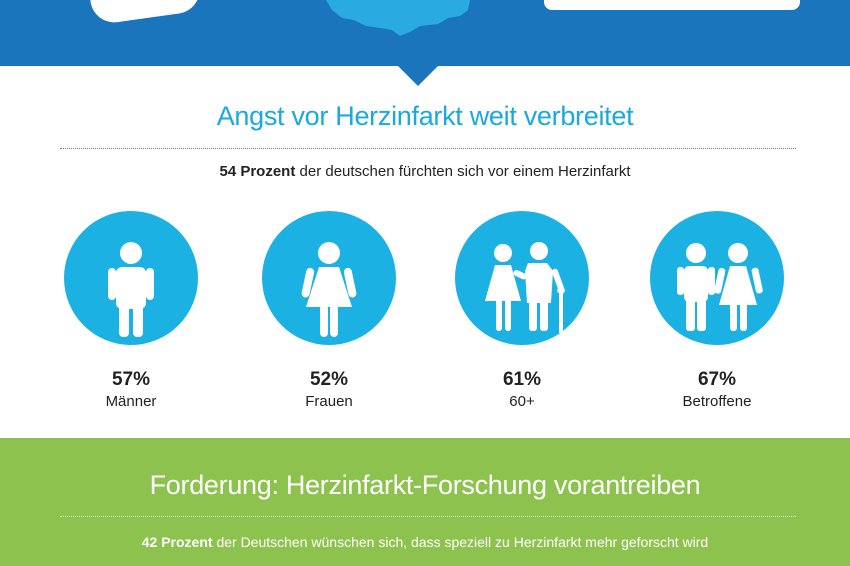 The height and width of the screenshot is (566, 850). Describe the element at coordinates (257, 171) in the screenshot. I see `subtitle-bold: 54 Prozent` at that location.